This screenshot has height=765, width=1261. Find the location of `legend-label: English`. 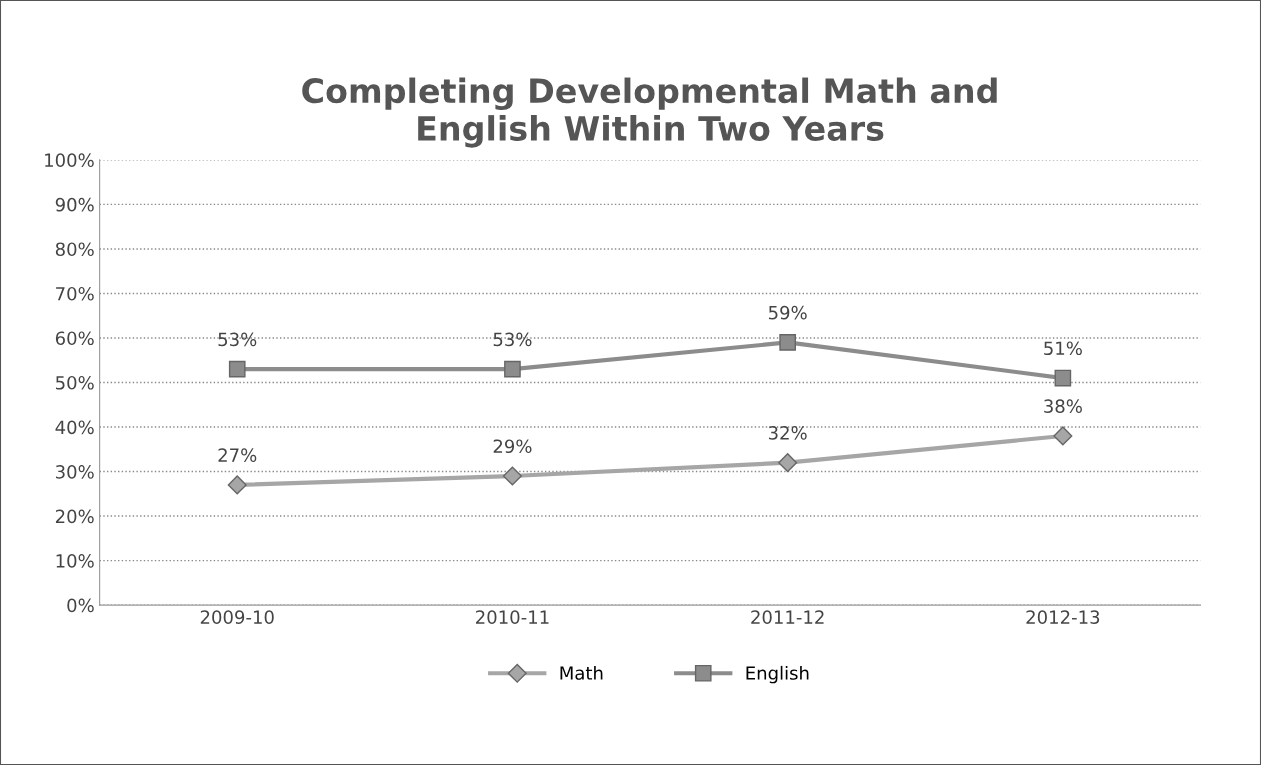

legend-label: English is located at coordinates (777, 674).